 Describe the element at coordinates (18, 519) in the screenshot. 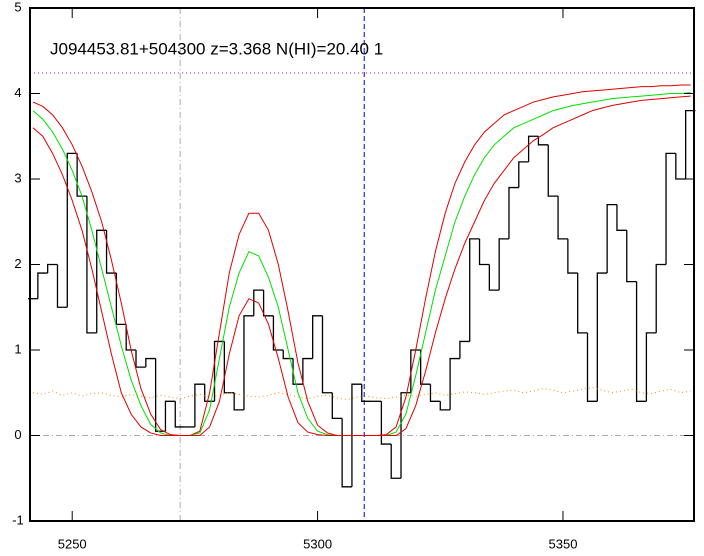

I see `y-tick-label: -1` at that location.